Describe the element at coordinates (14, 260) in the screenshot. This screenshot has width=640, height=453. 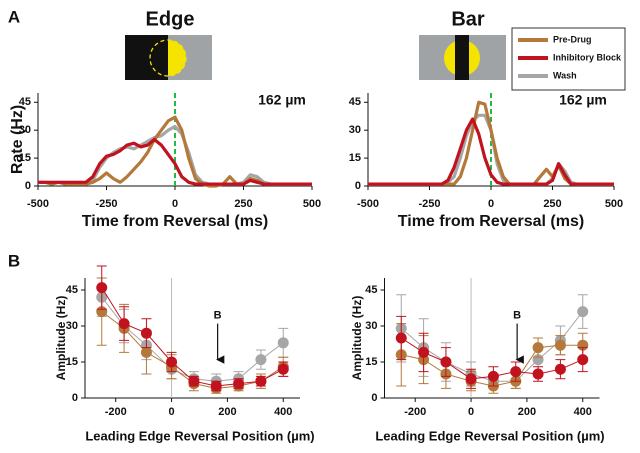
I see `panel-label: B` at that location.